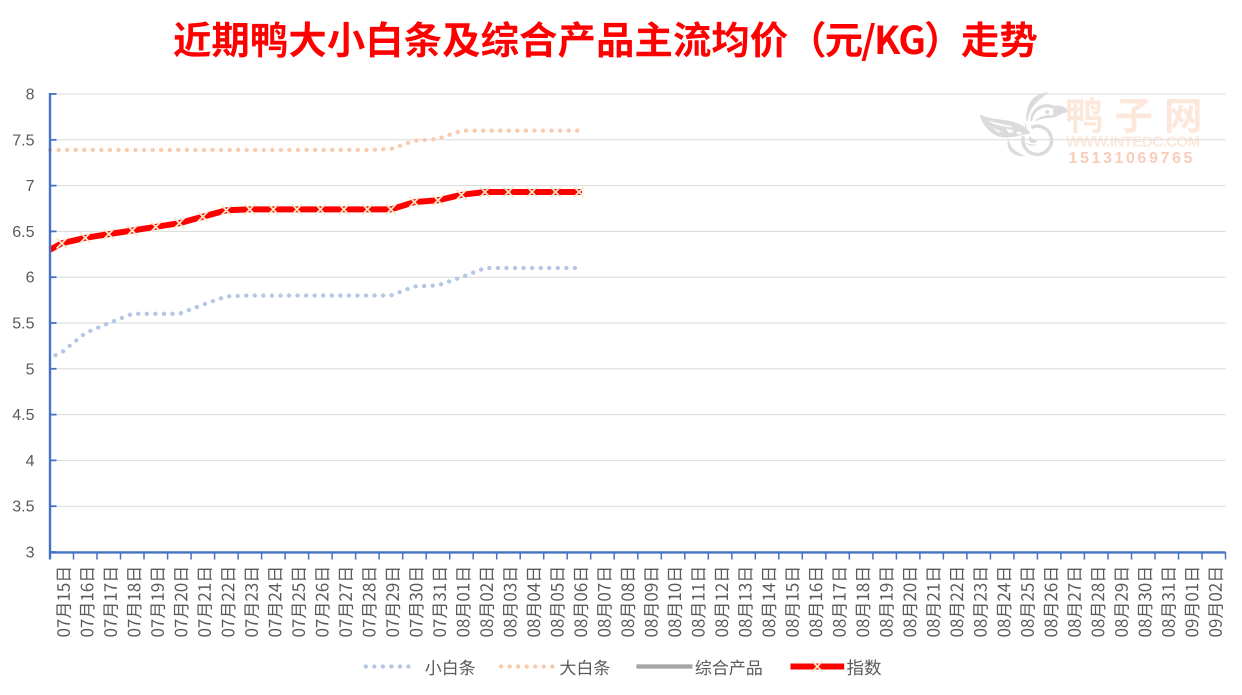 This screenshot has height=695, width=1242. I want to click on svg-text: 8, so click(30, 95).